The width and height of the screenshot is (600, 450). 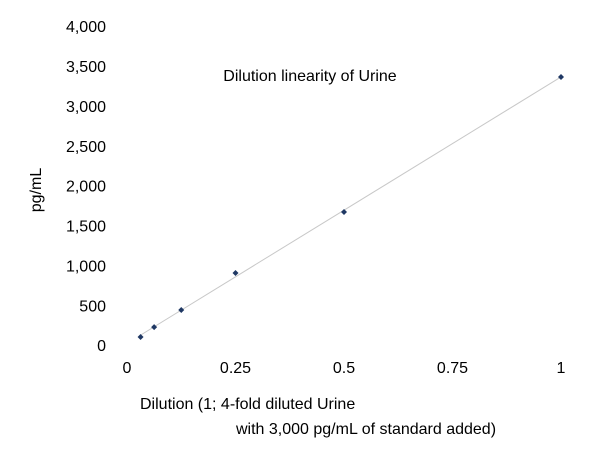 What do you see at coordinates (365, 429) in the screenshot?
I see `x-axis-label: with 3,000 pg/mL of standard added)` at bounding box center [365, 429].